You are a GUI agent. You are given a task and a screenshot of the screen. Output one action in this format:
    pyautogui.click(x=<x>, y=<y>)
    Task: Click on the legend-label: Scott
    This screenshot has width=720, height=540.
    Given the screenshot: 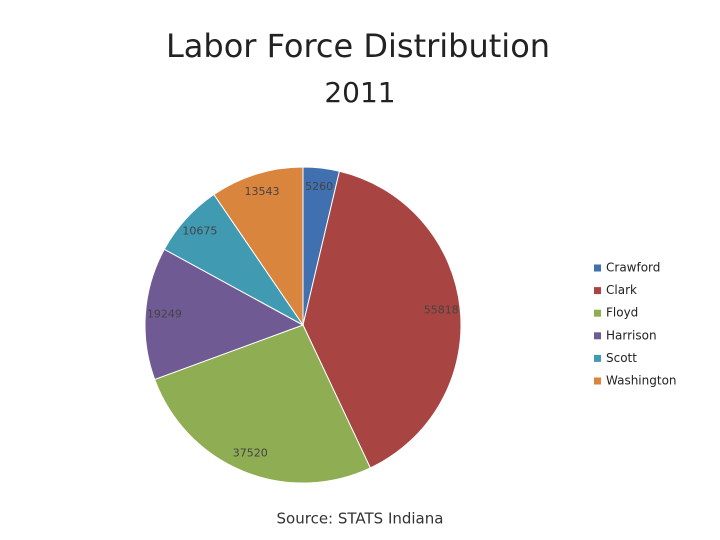 What is the action you would take?
    pyautogui.click(x=621, y=358)
    